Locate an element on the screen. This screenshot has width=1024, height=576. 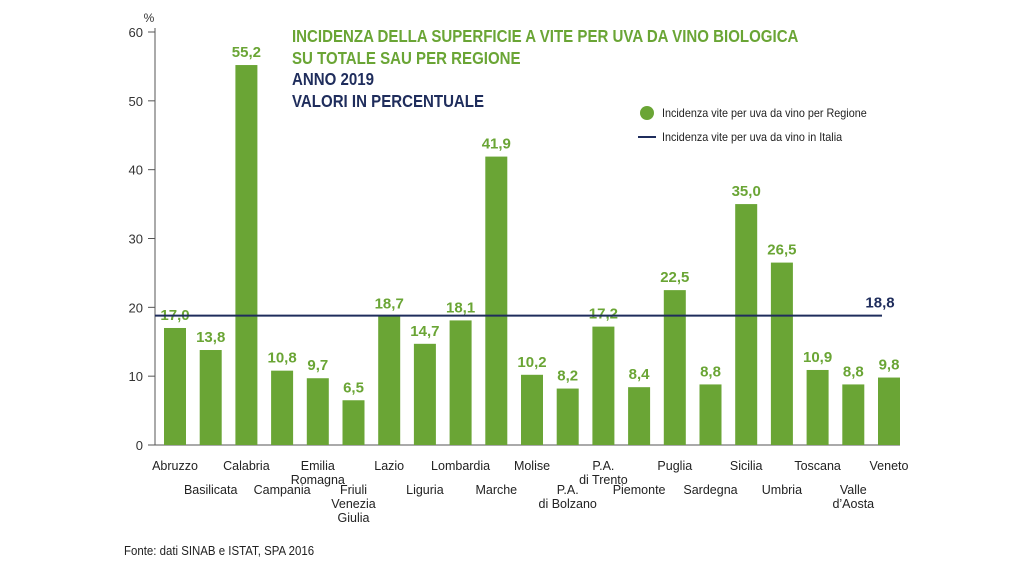
x-tick-label: Valle d’Aosta is located at coordinates (853, 497).